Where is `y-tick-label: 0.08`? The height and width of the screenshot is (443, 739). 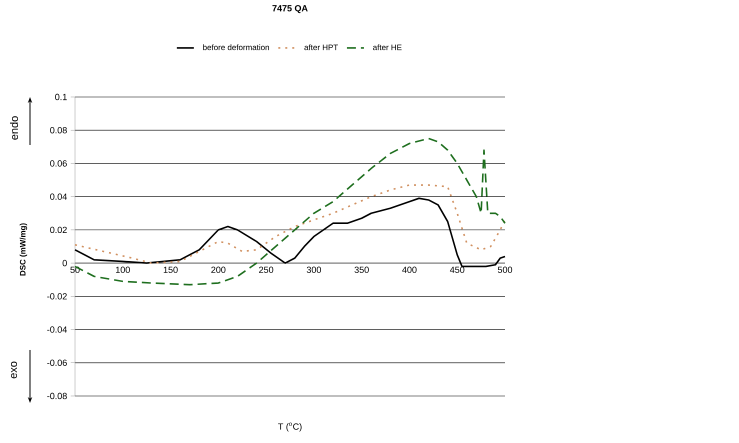 y-tick-label: 0.08 is located at coordinates (58, 130).